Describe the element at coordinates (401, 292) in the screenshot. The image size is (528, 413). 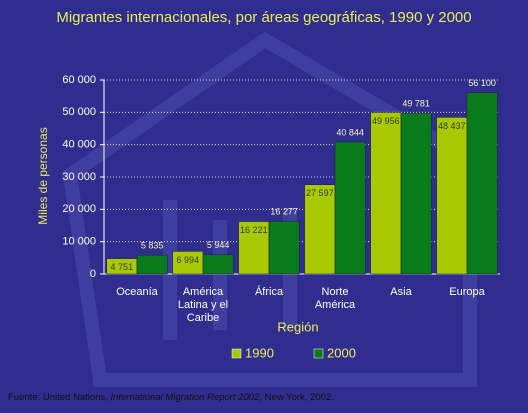
I see `x-tick-label: Asia` at that location.